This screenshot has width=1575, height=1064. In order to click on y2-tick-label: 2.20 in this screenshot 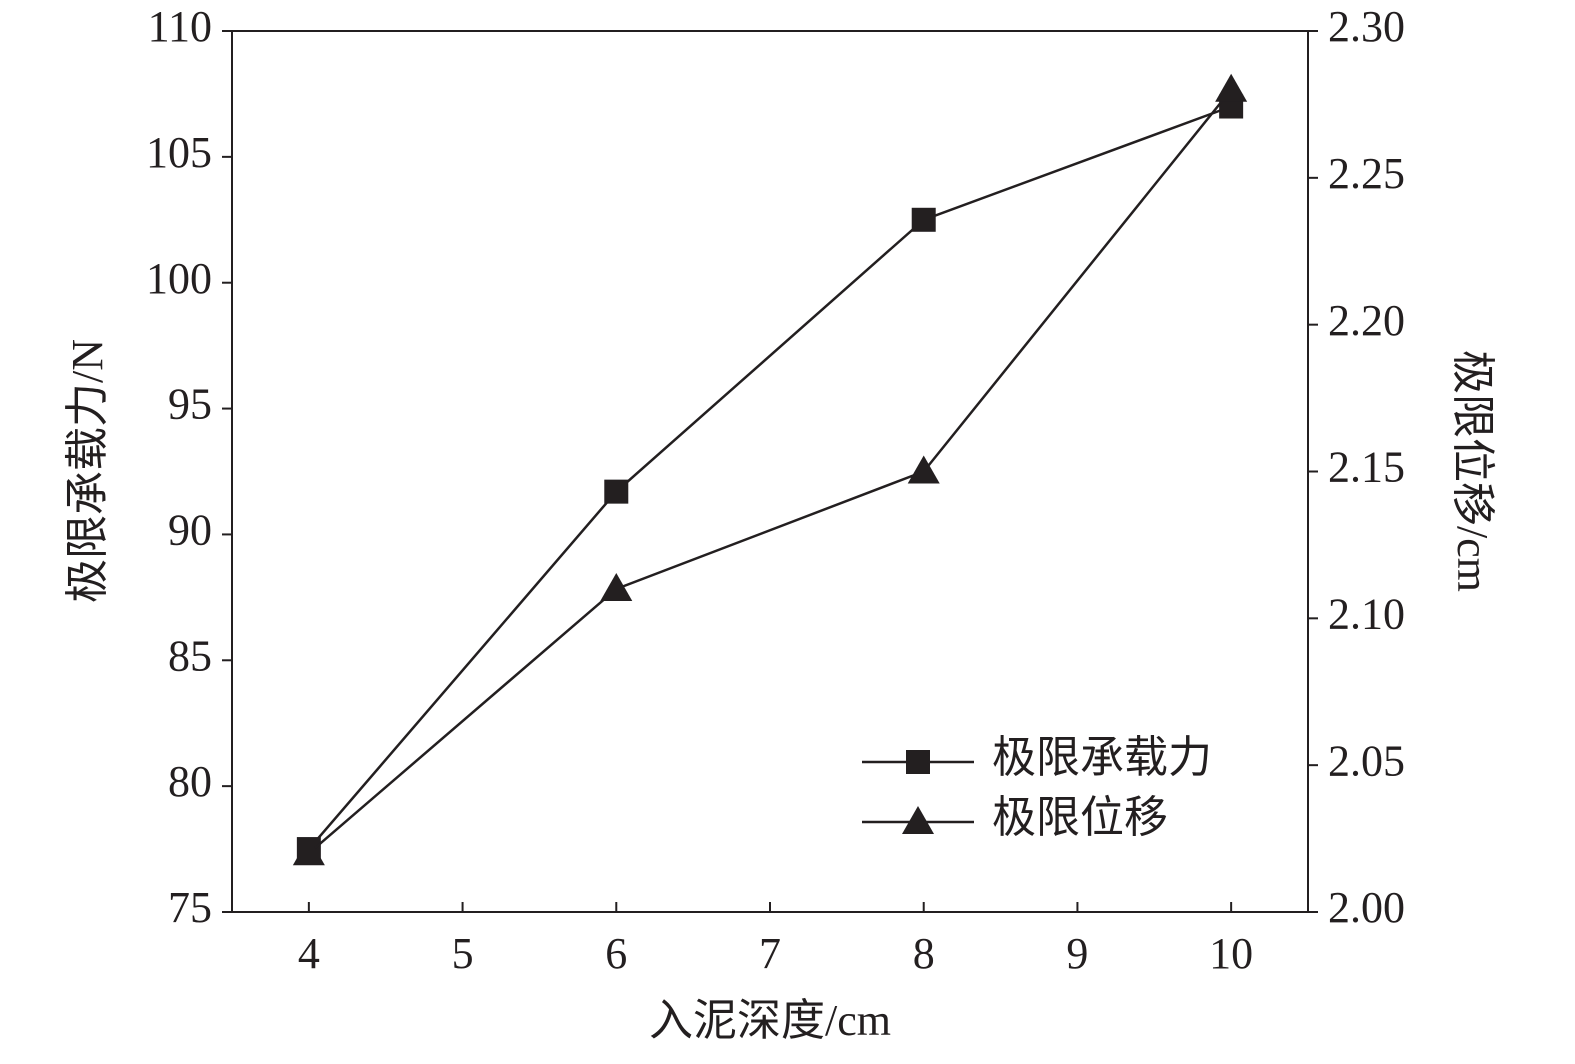, I will do `click(1366, 320)`.